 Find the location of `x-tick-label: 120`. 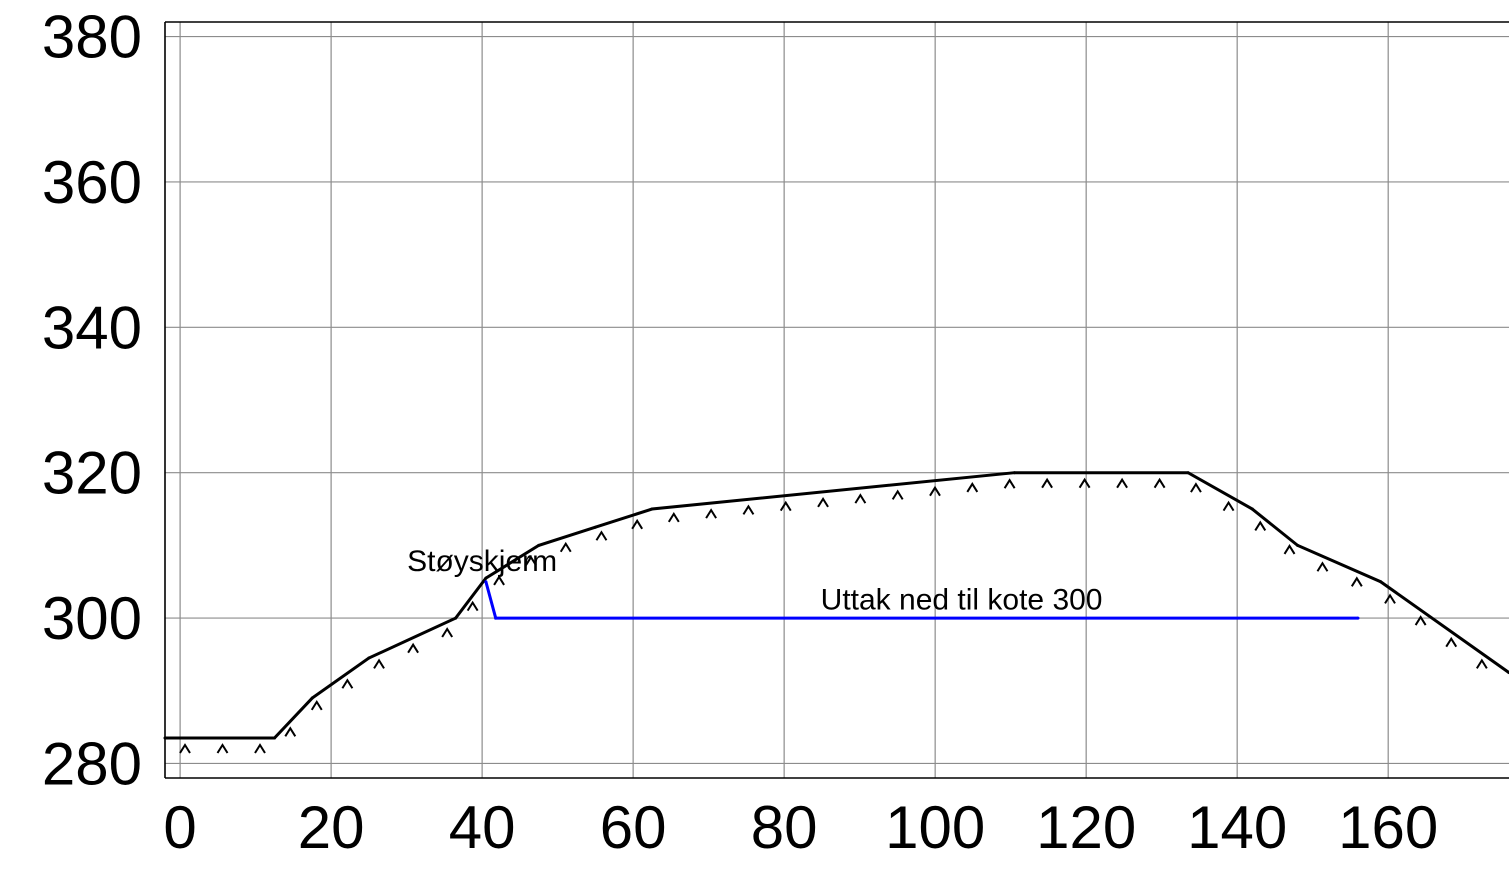

x-tick-label: 120 is located at coordinates (1086, 827).